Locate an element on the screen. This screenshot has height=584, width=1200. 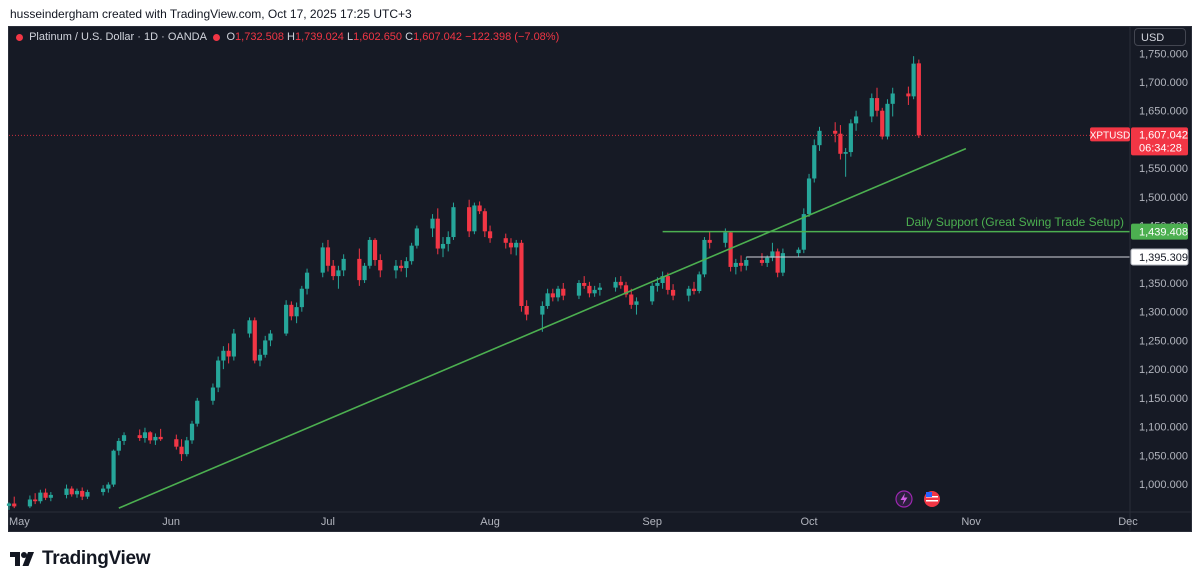
high-value: 1,739.024 is located at coordinates (319, 37).